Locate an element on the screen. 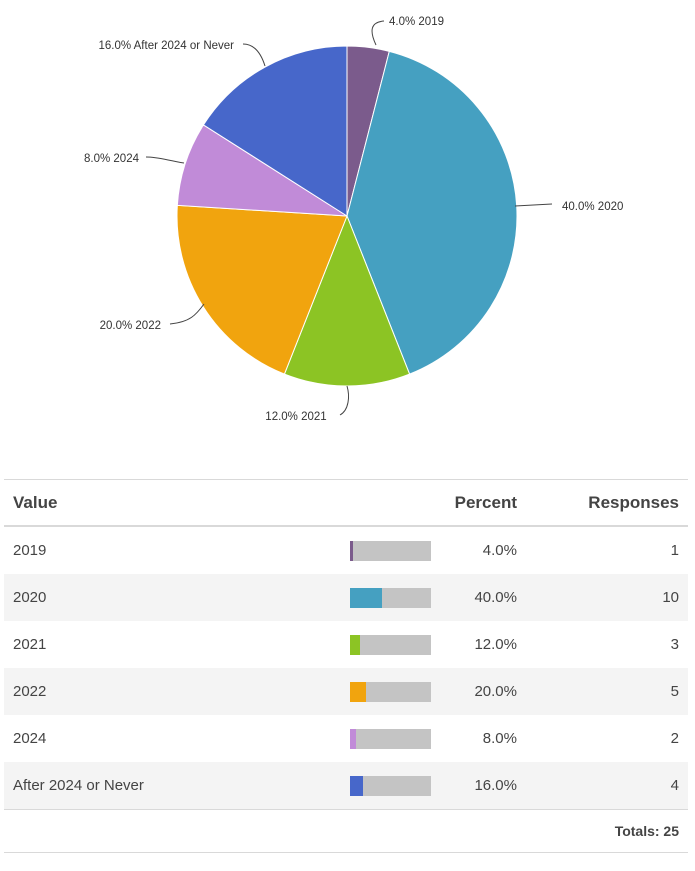 This screenshot has height=871, width=695. table-row: 2019 4.0% 1 is located at coordinates (346, 550).